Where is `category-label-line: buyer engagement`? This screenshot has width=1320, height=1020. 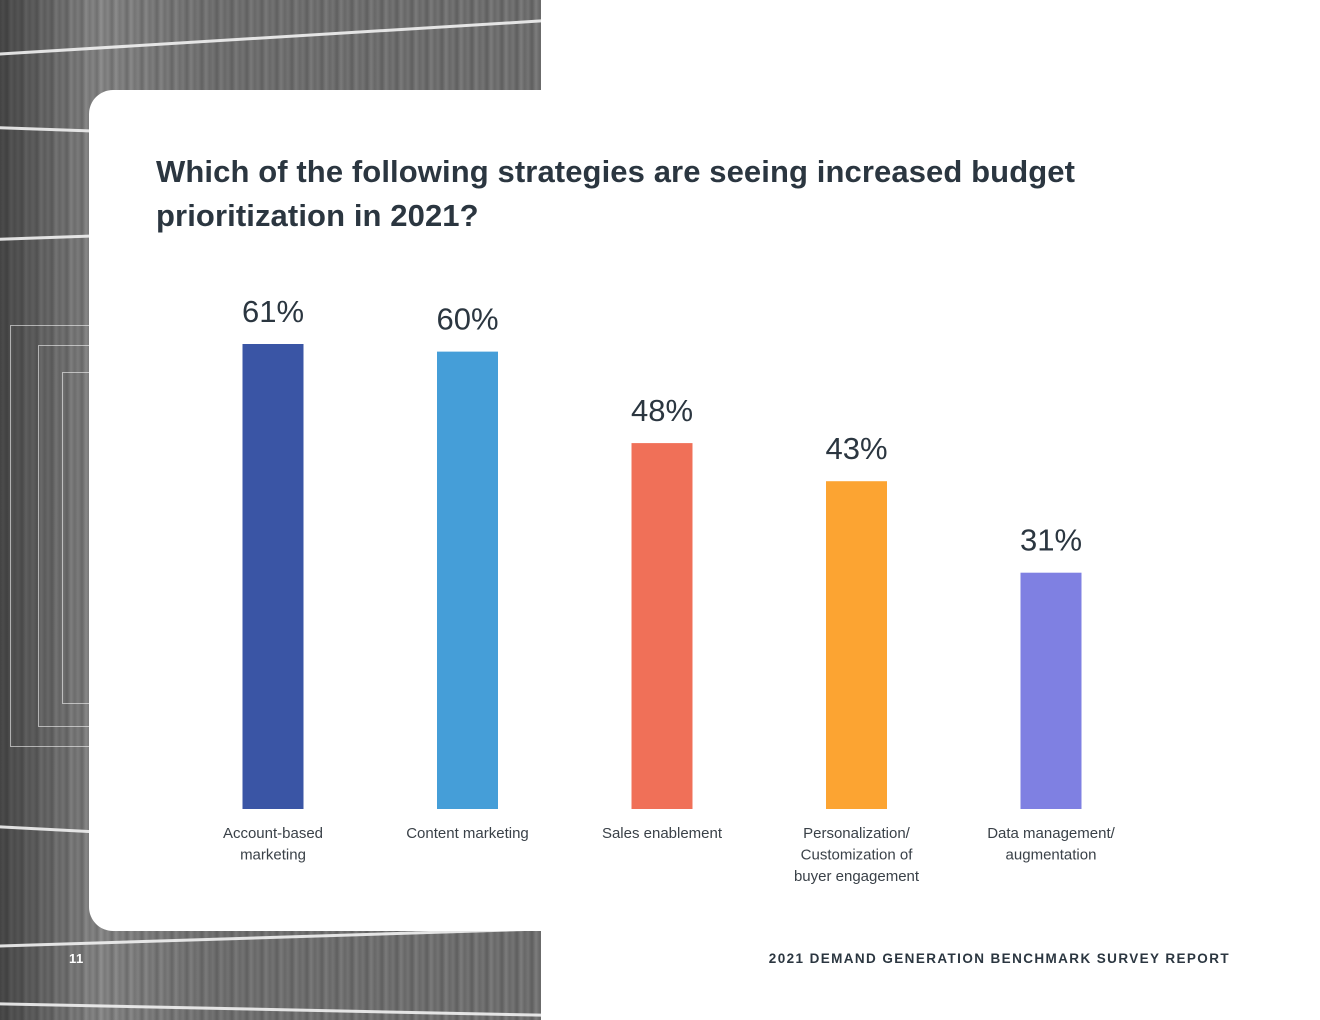 category-label-line: buyer engagement is located at coordinates (857, 876).